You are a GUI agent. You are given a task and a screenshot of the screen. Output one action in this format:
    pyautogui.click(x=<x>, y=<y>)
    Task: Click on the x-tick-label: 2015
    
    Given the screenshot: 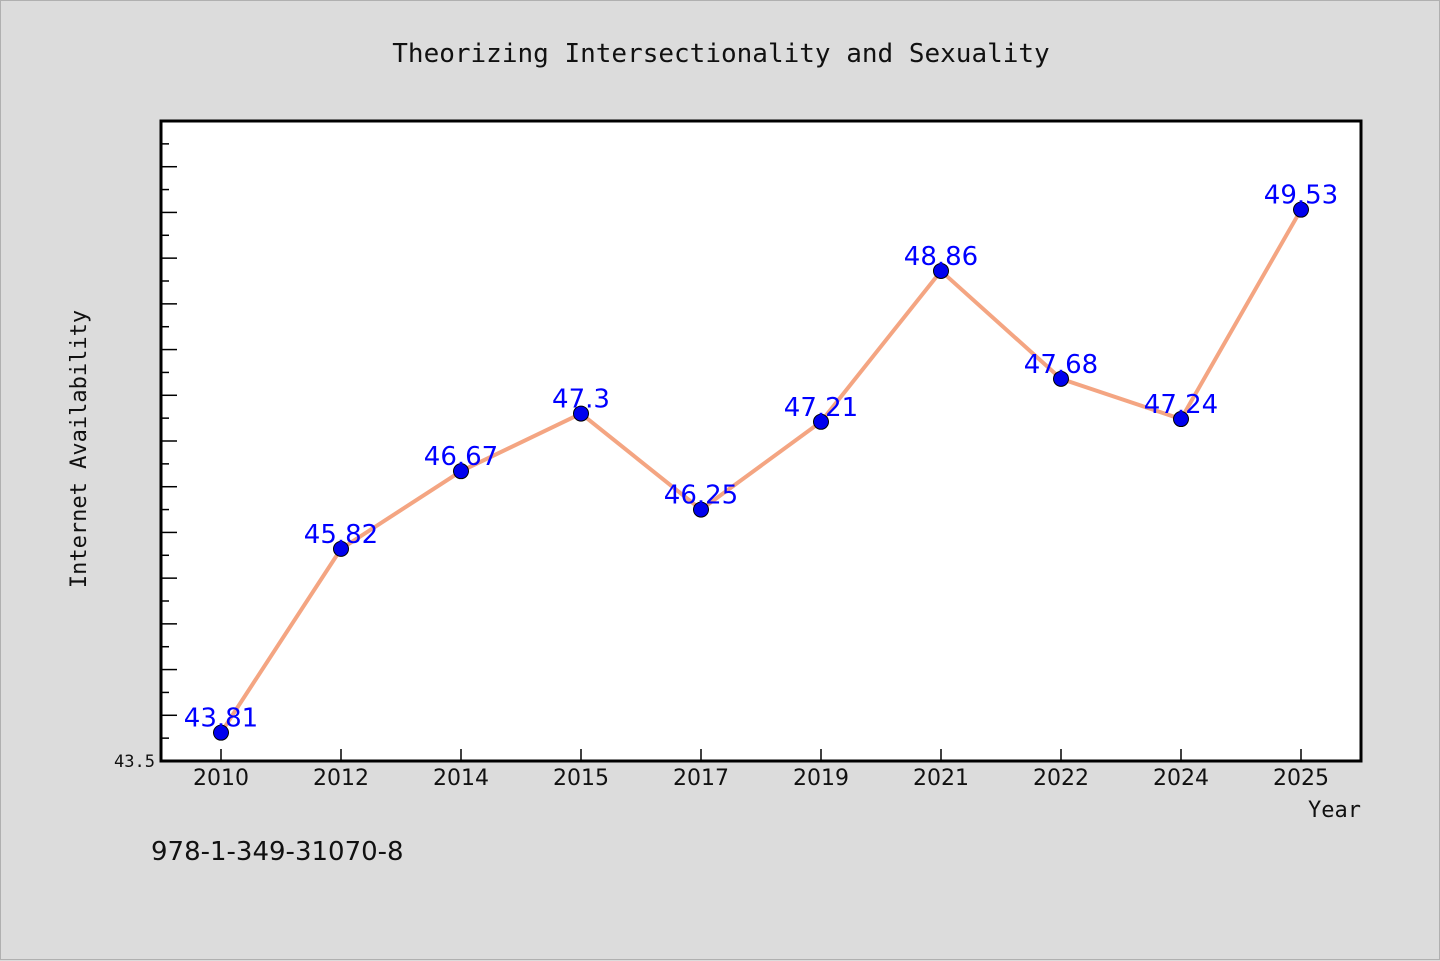 What is the action you would take?
    pyautogui.click(x=581, y=778)
    